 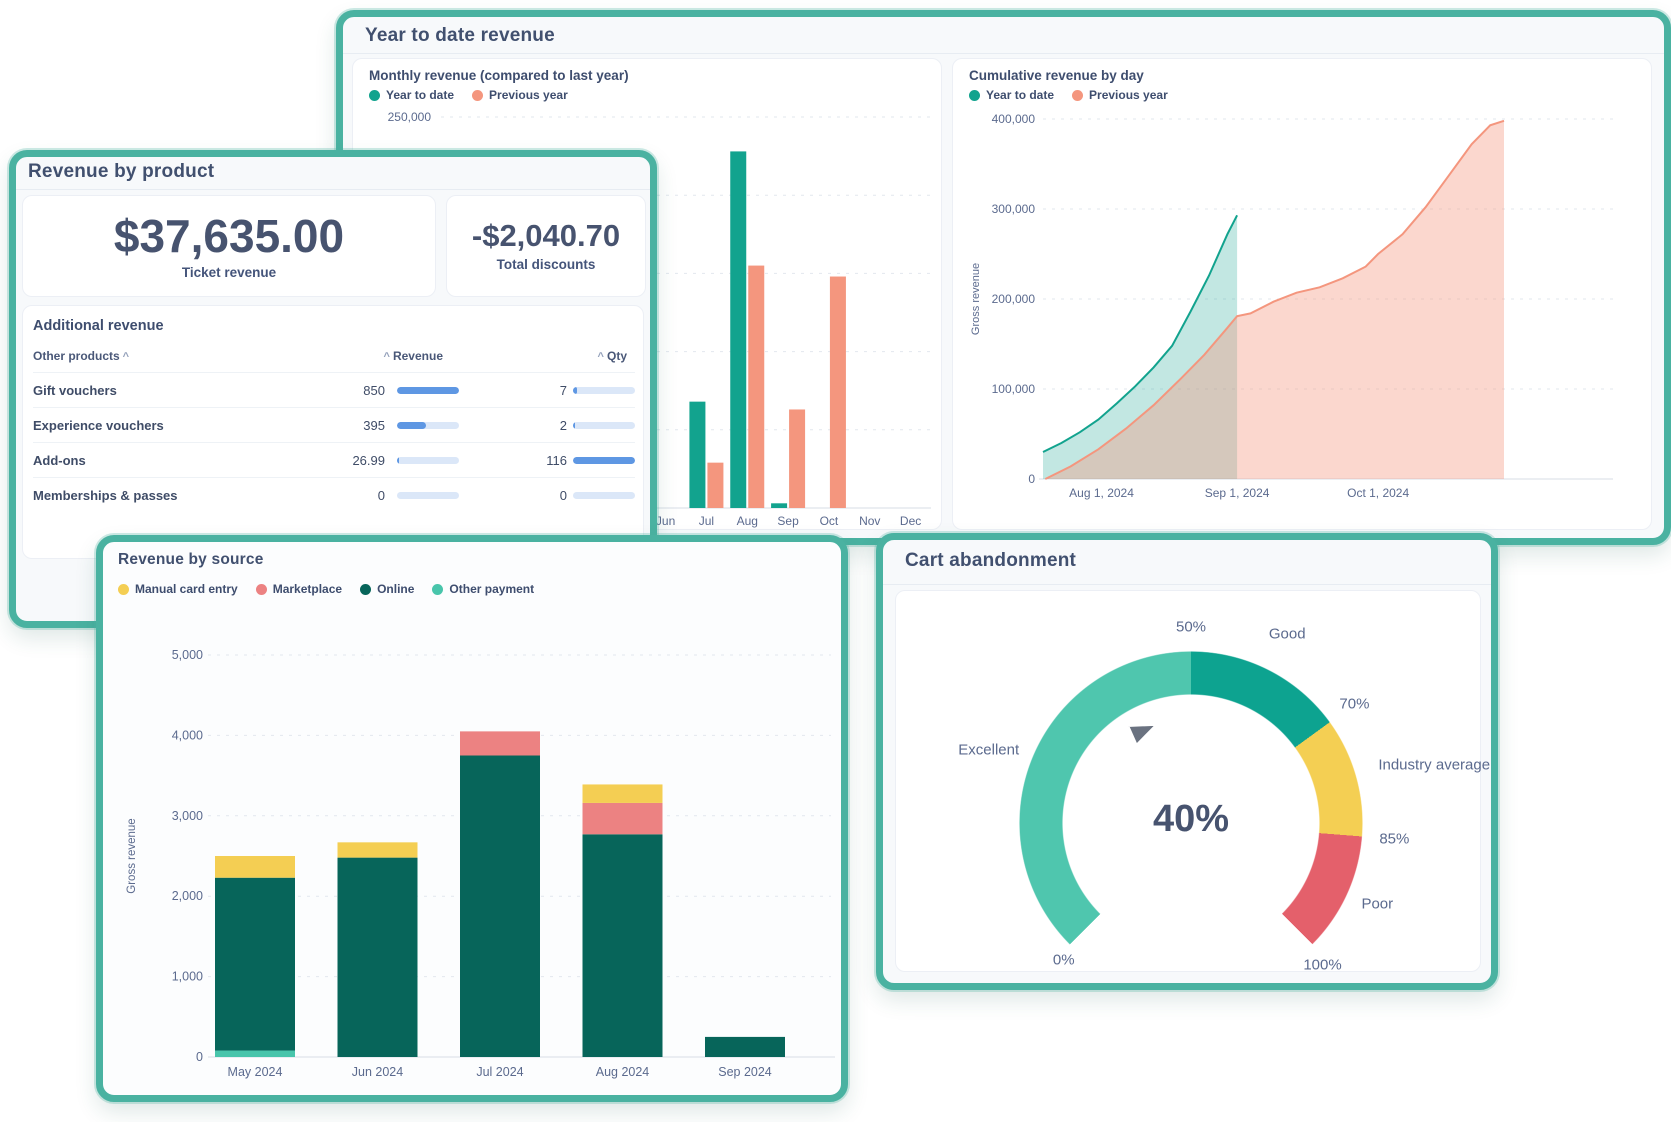 I want to click on revenue-bar-fill, so click(x=428, y=390).